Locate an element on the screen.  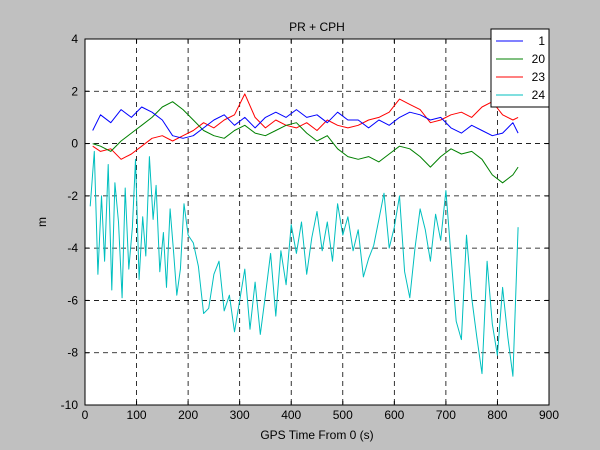
legend-label-23: 23 is located at coordinates (539, 77).